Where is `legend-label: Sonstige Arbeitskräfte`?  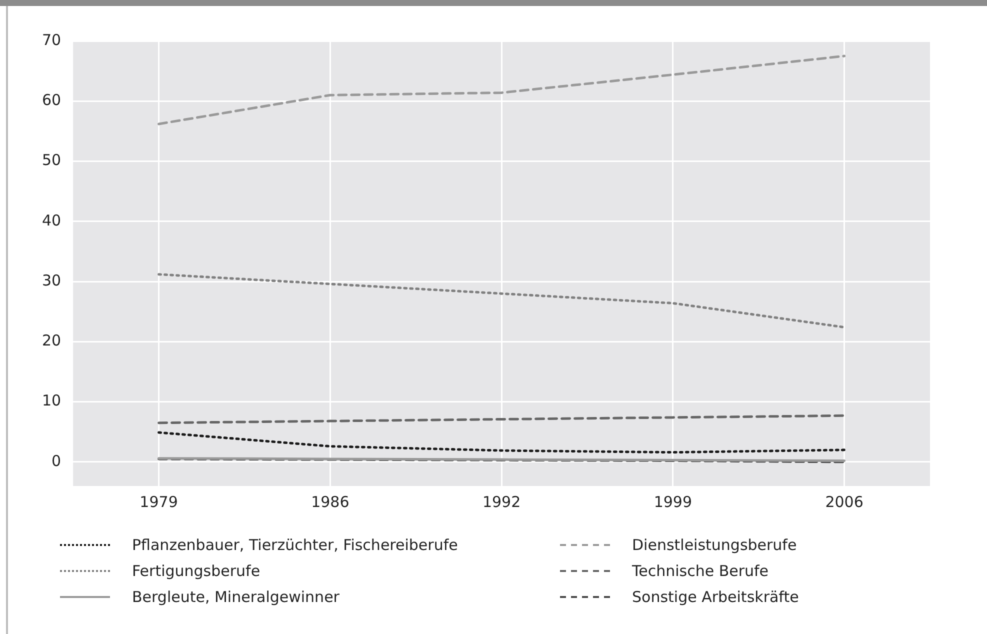 legend-label: Sonstige Arbeitskräfte is located at coordinates (715, 597).